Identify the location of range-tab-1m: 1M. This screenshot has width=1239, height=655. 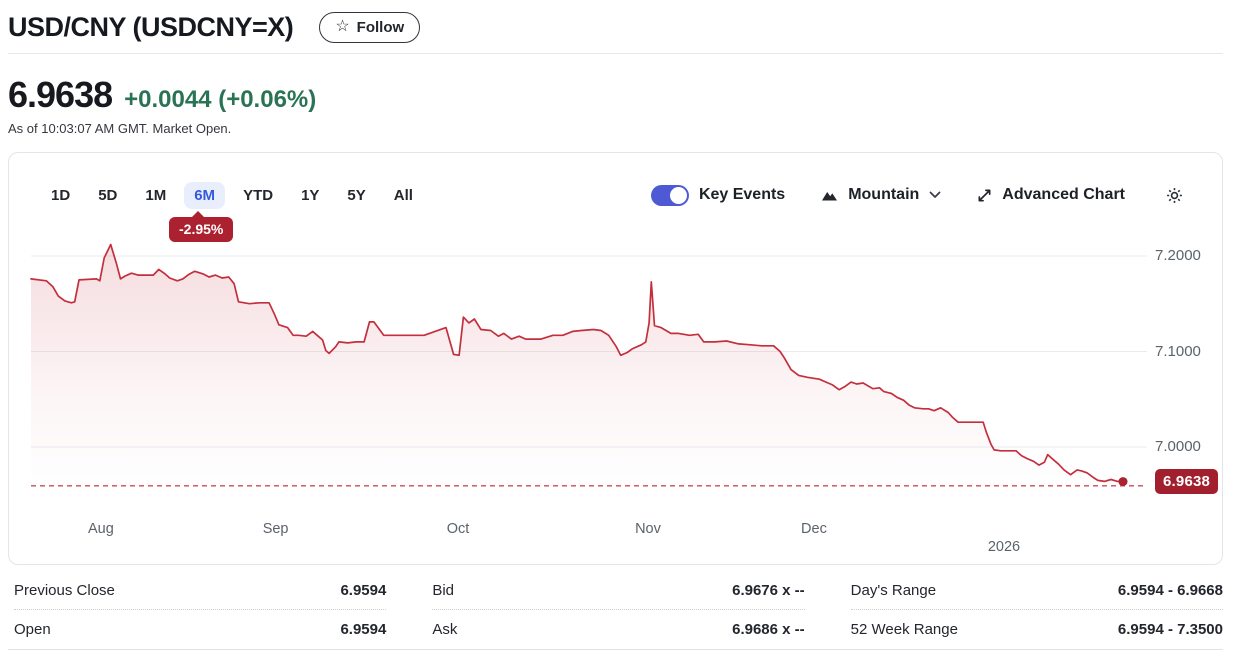
(156, 195).